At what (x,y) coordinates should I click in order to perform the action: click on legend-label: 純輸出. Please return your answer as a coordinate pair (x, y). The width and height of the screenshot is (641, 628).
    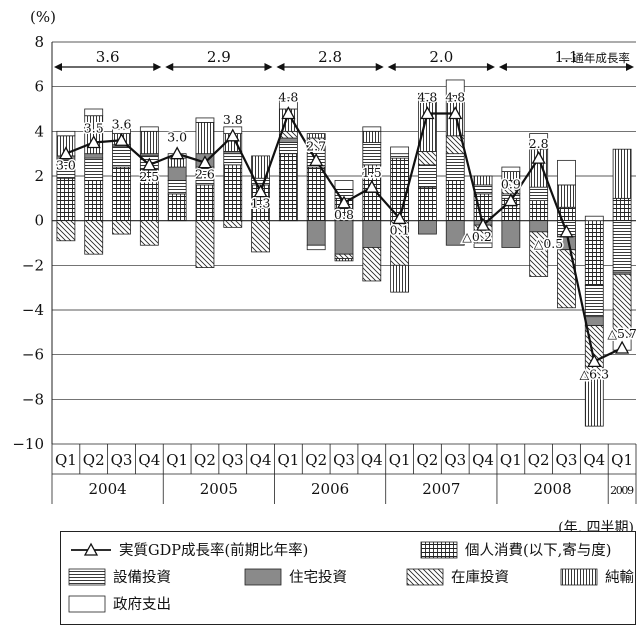
    Looking at the image, I should click on (620, 577).